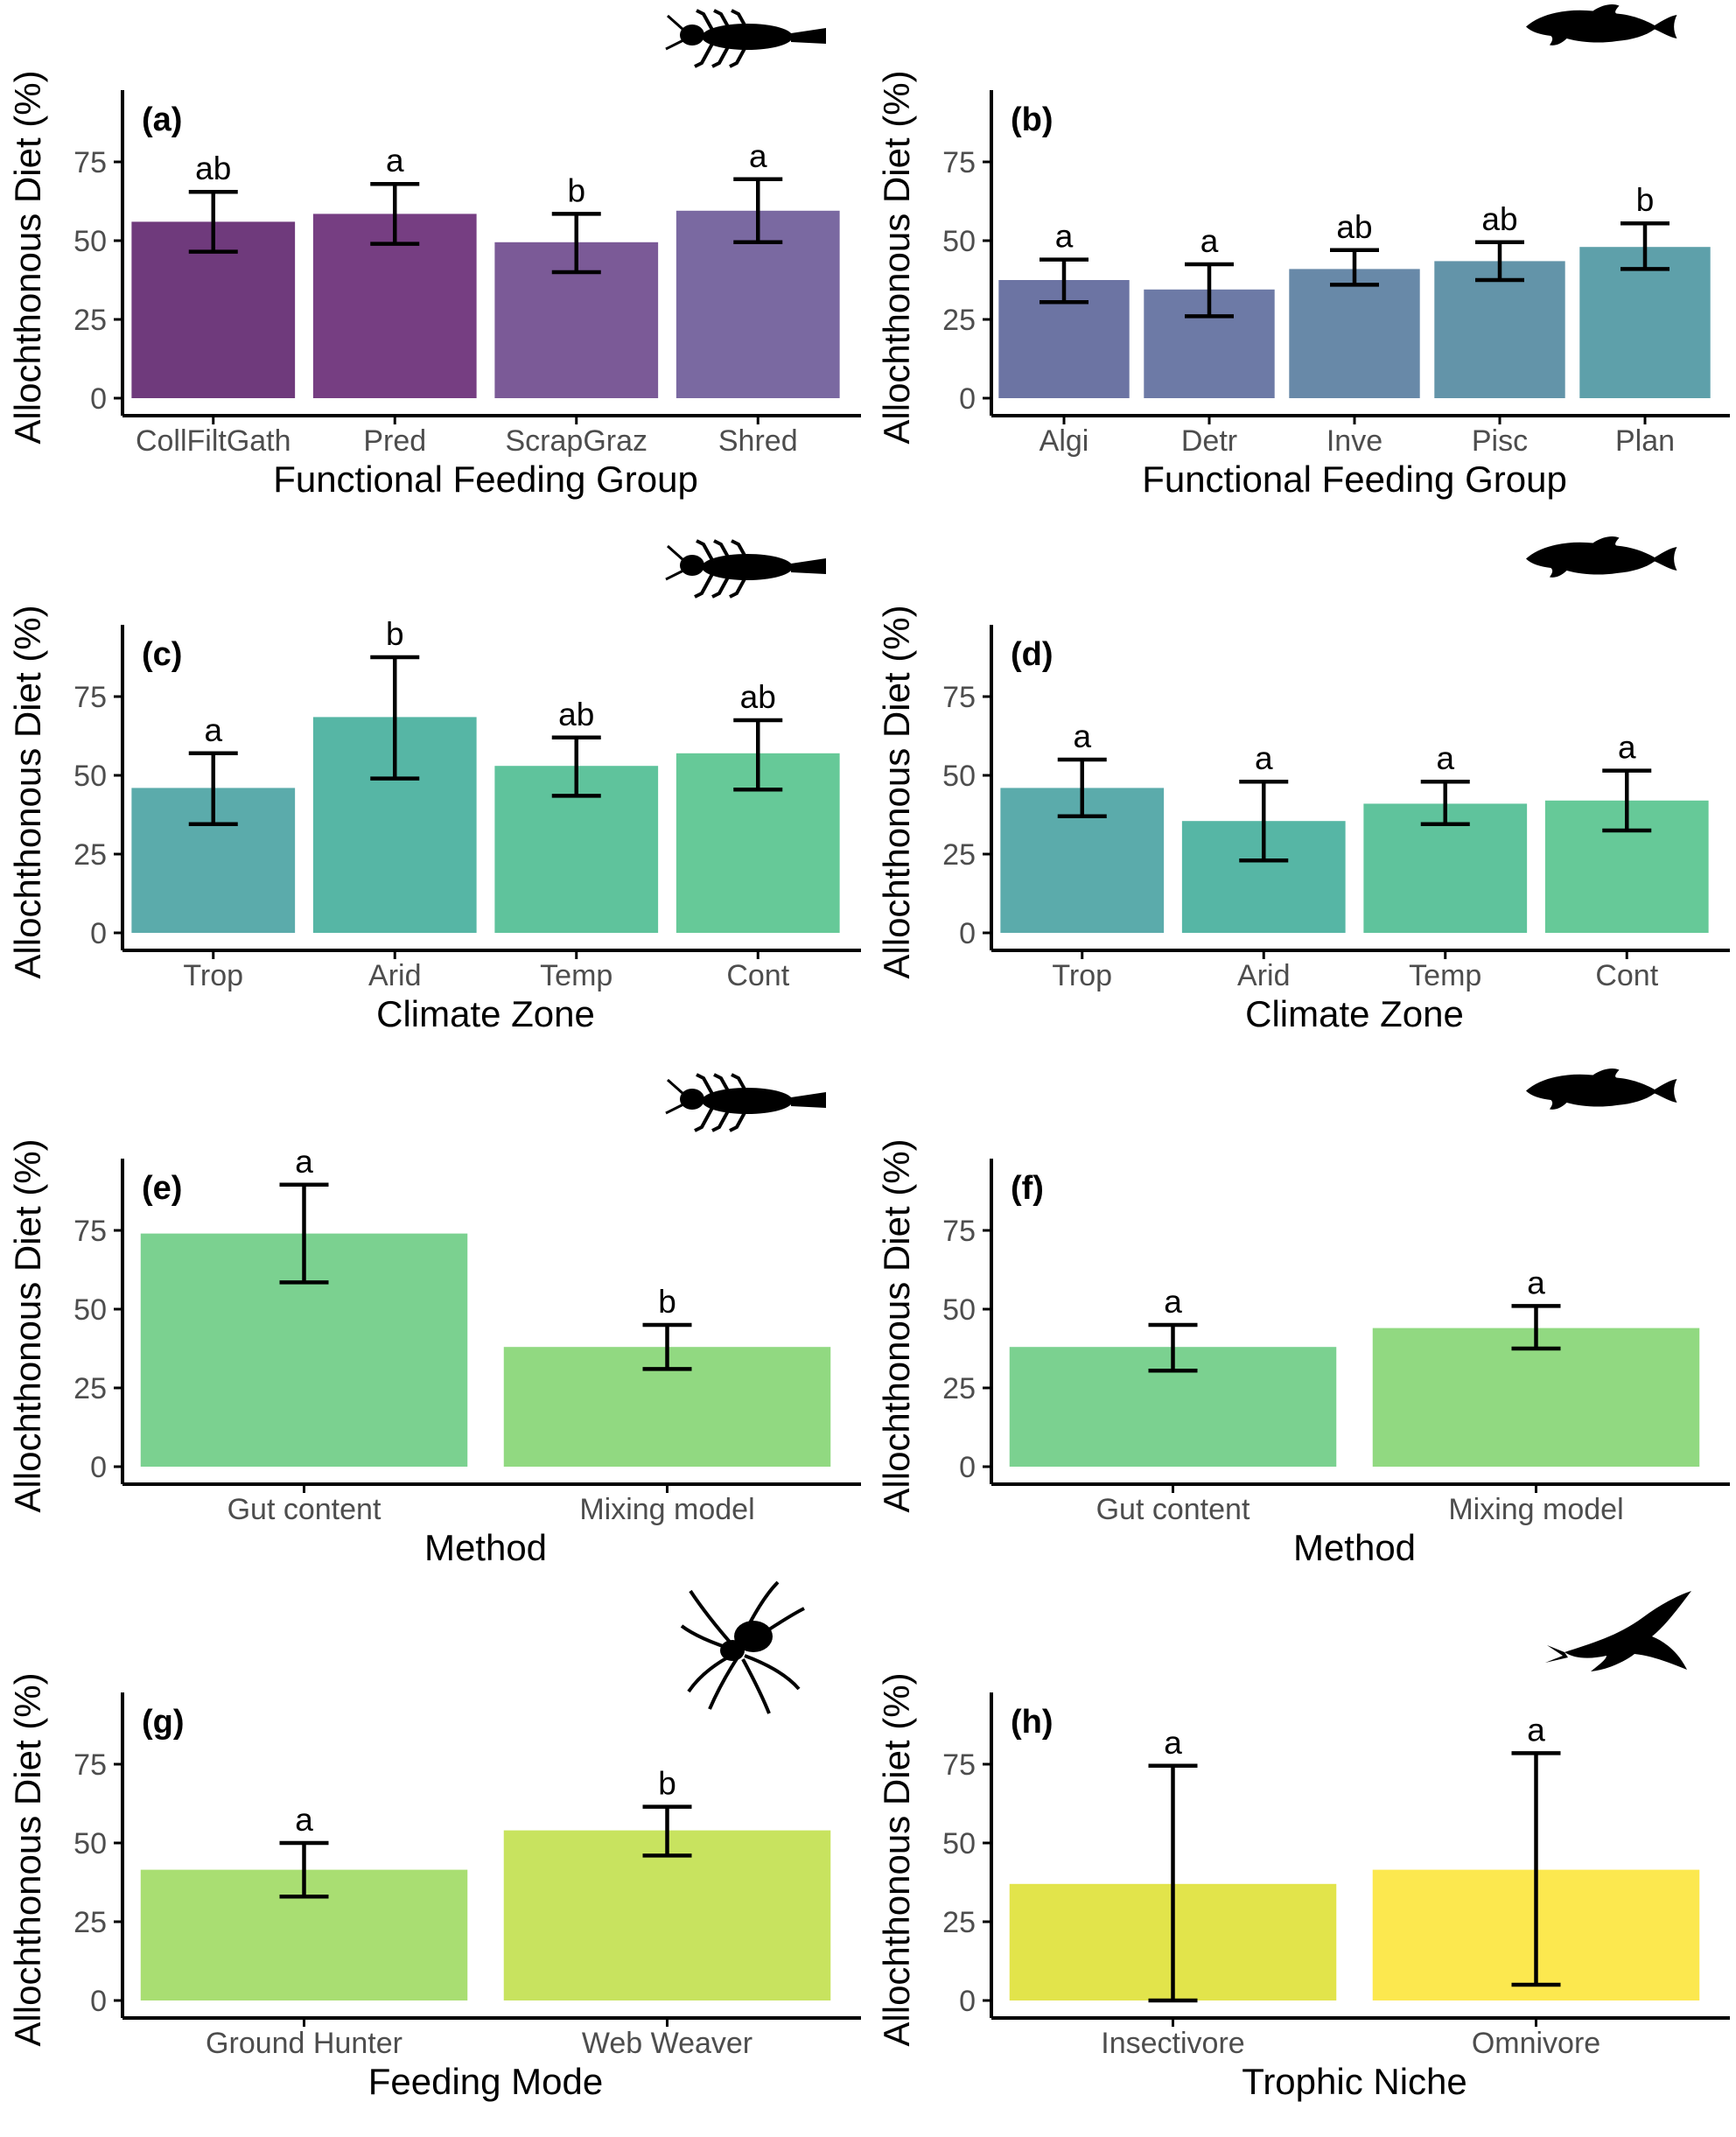  Describe the element at coordinates (213, 441) in the screenshot. I see `x-tick-label: CollFiltGath` at that location.